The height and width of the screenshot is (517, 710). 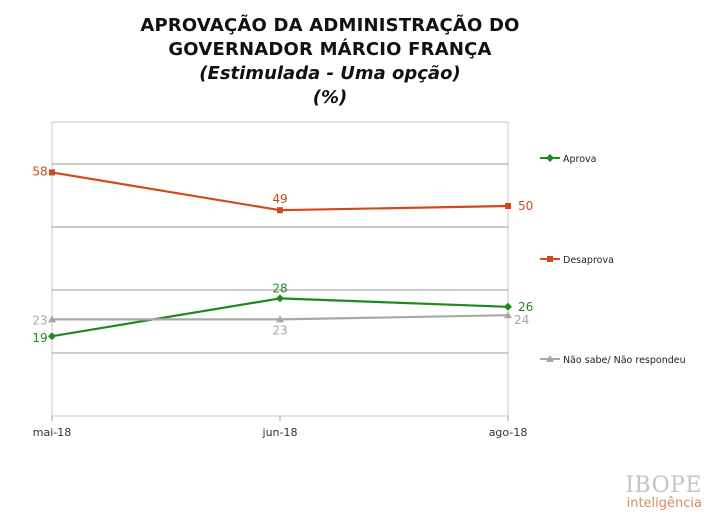 What do you see at coordinates (39, 171) in the screenshot?
I see `series-1-data-label-0: 58` at bounding box center [39, 171].